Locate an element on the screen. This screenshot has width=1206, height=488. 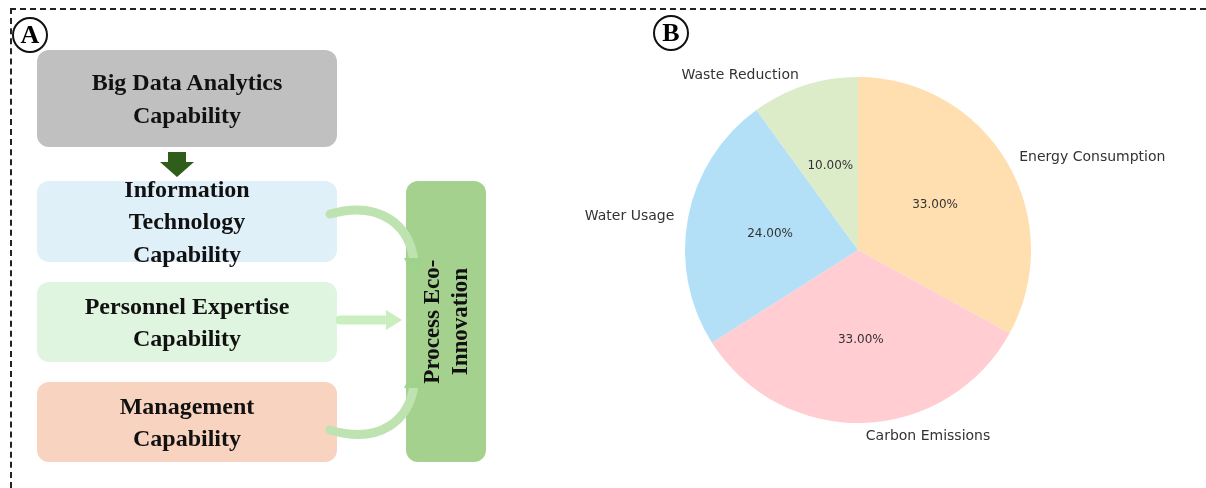
text: Big Data Analytics Capability is located at coordinates (187, 99).